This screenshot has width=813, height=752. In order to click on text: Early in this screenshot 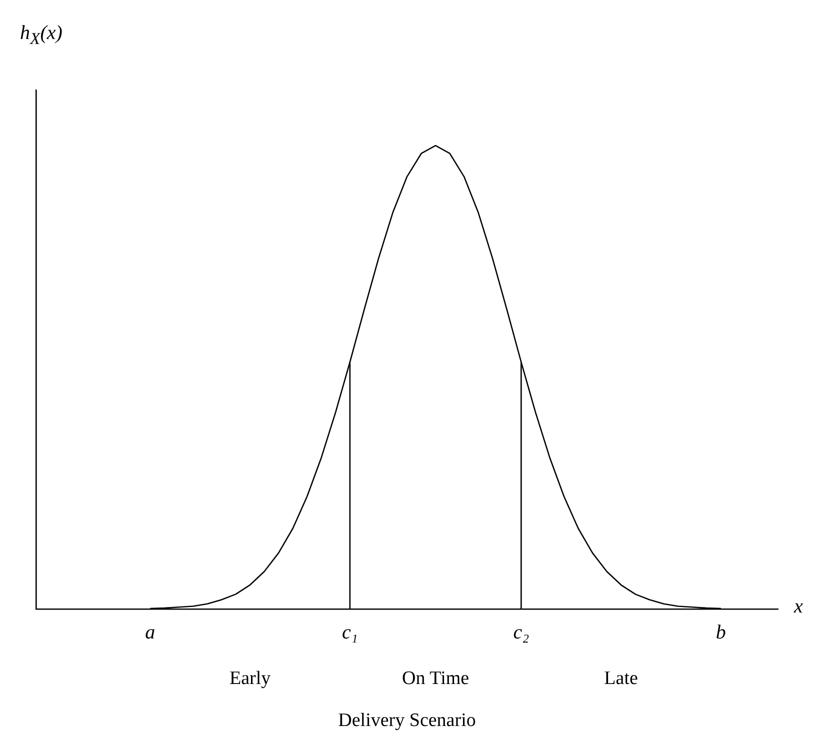, I will do `click(250, 678)`.